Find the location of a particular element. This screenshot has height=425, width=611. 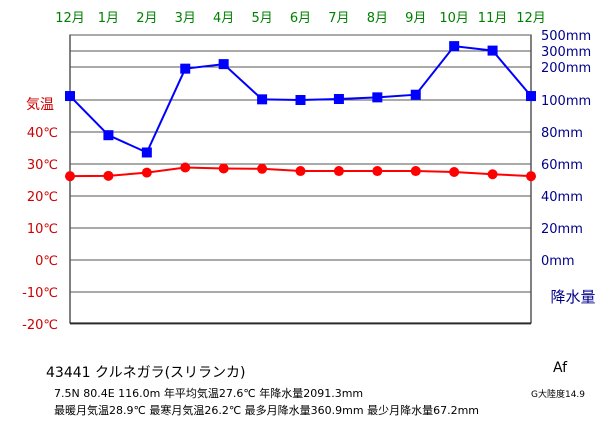

month-label-top-1: 1月 is located at coordinates (108, 18).